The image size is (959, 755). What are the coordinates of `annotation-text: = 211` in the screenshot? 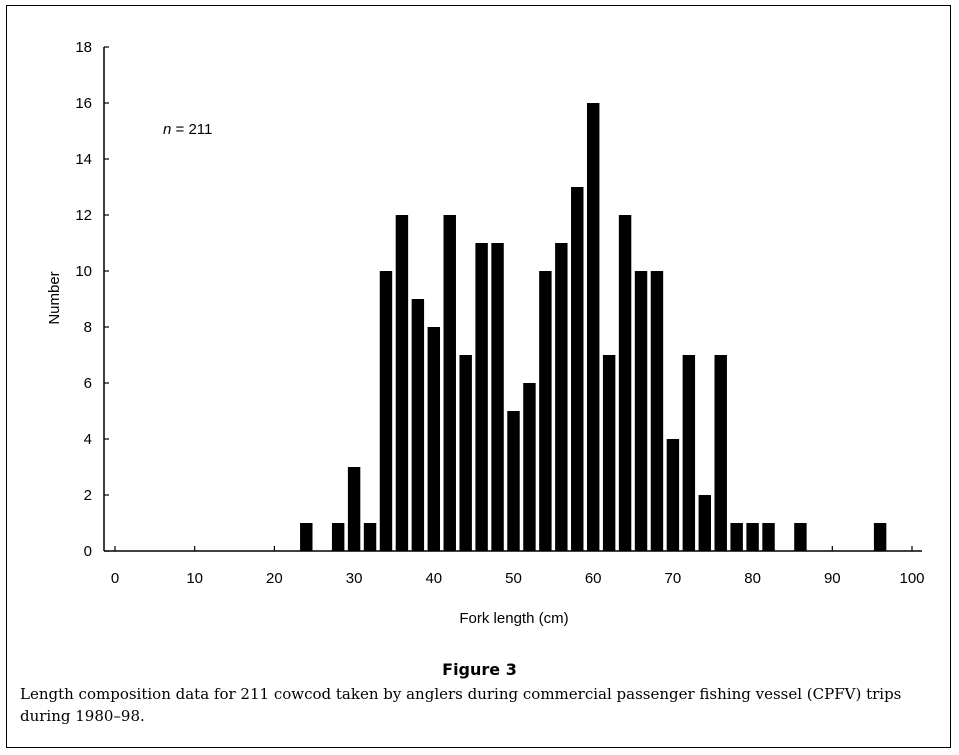 It's located at (191, 129).